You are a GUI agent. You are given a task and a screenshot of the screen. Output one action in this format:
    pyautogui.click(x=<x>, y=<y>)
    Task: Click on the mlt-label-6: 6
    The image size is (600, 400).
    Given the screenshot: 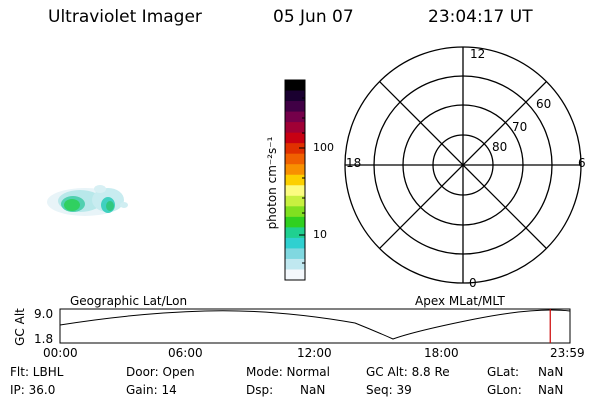 What is the action you would take?
    pyautogui.click(x=582, y=163)
    